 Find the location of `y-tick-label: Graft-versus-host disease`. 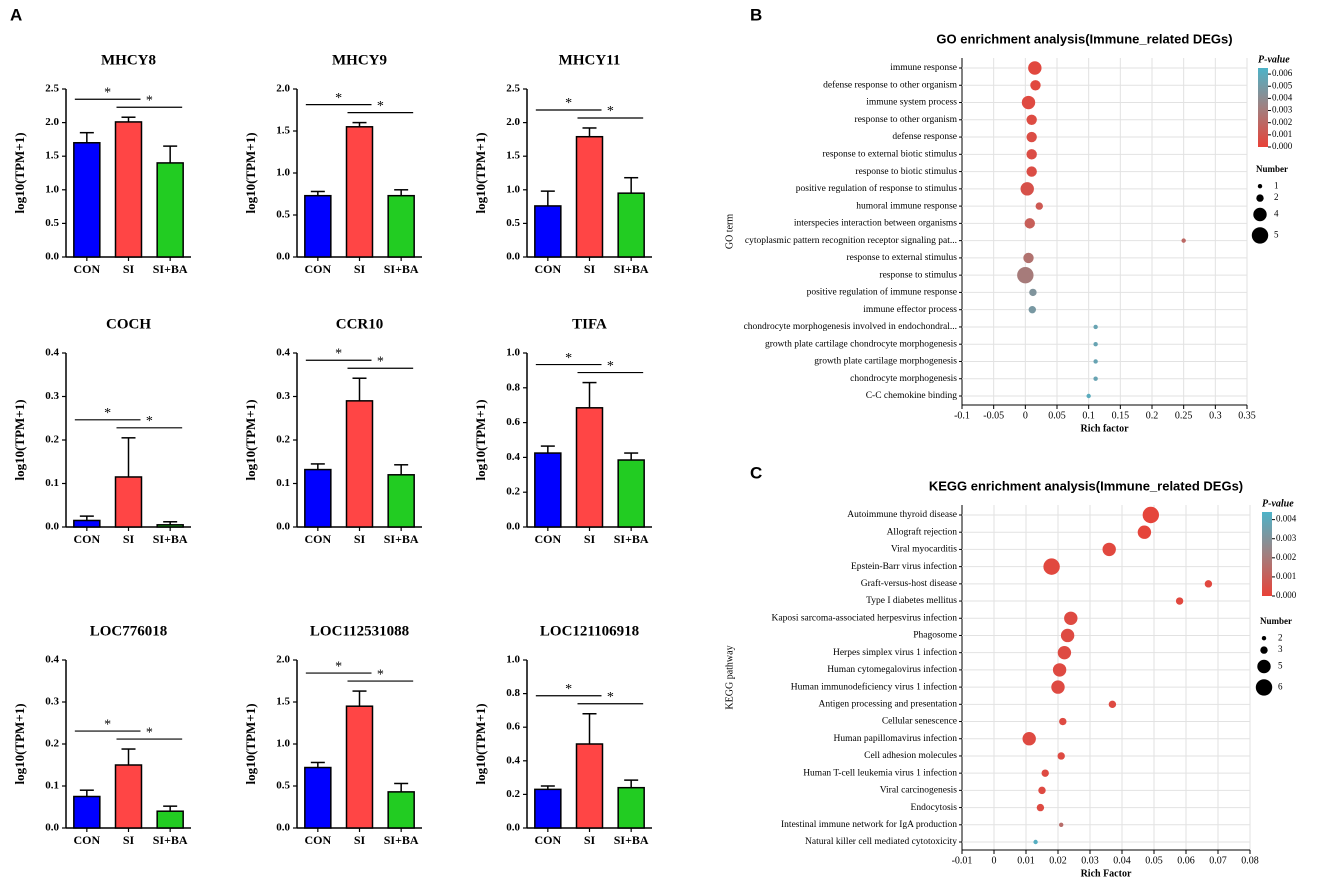

y-tick-label: Graft-versus-host disease is located at coordinates (909, 583).